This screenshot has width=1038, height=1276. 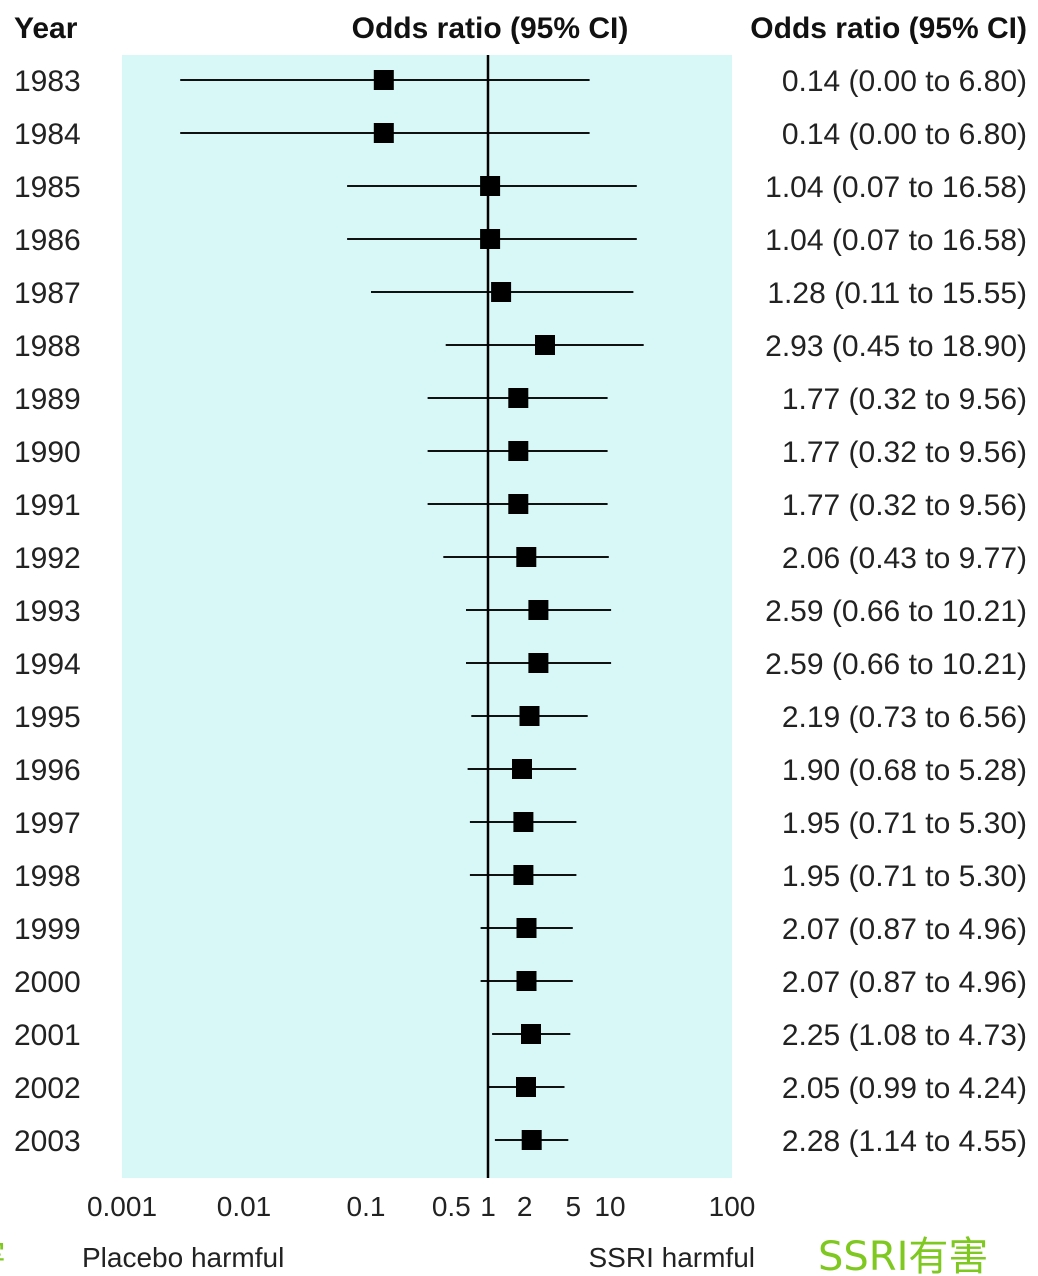 I want to click on forest-row: 2001 2.25 (1.08 to 4.73), so click(x=520, y=1035).